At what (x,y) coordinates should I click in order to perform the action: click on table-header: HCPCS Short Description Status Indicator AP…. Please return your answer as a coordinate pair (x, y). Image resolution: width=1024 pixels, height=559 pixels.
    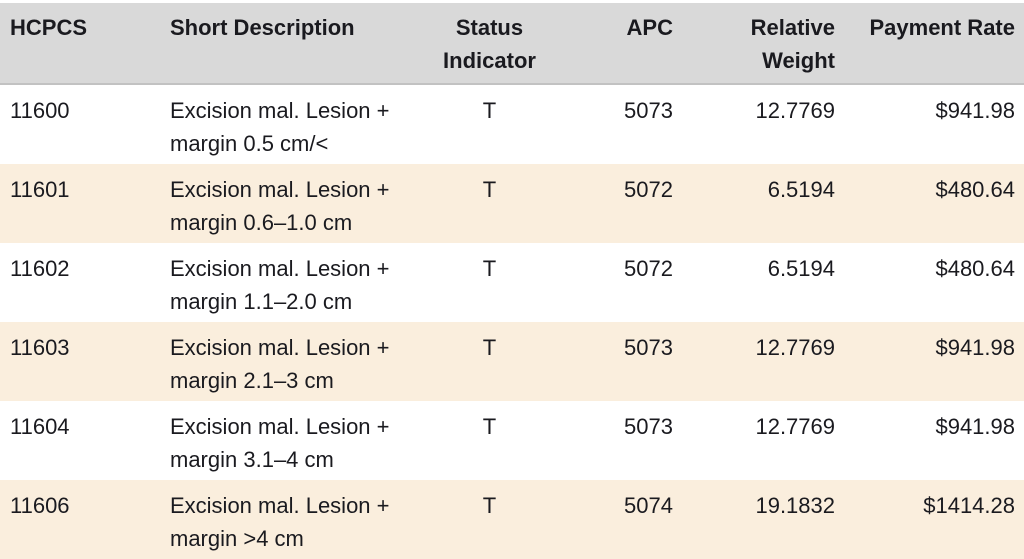
    Looking at the image, I should click on (512, 44).